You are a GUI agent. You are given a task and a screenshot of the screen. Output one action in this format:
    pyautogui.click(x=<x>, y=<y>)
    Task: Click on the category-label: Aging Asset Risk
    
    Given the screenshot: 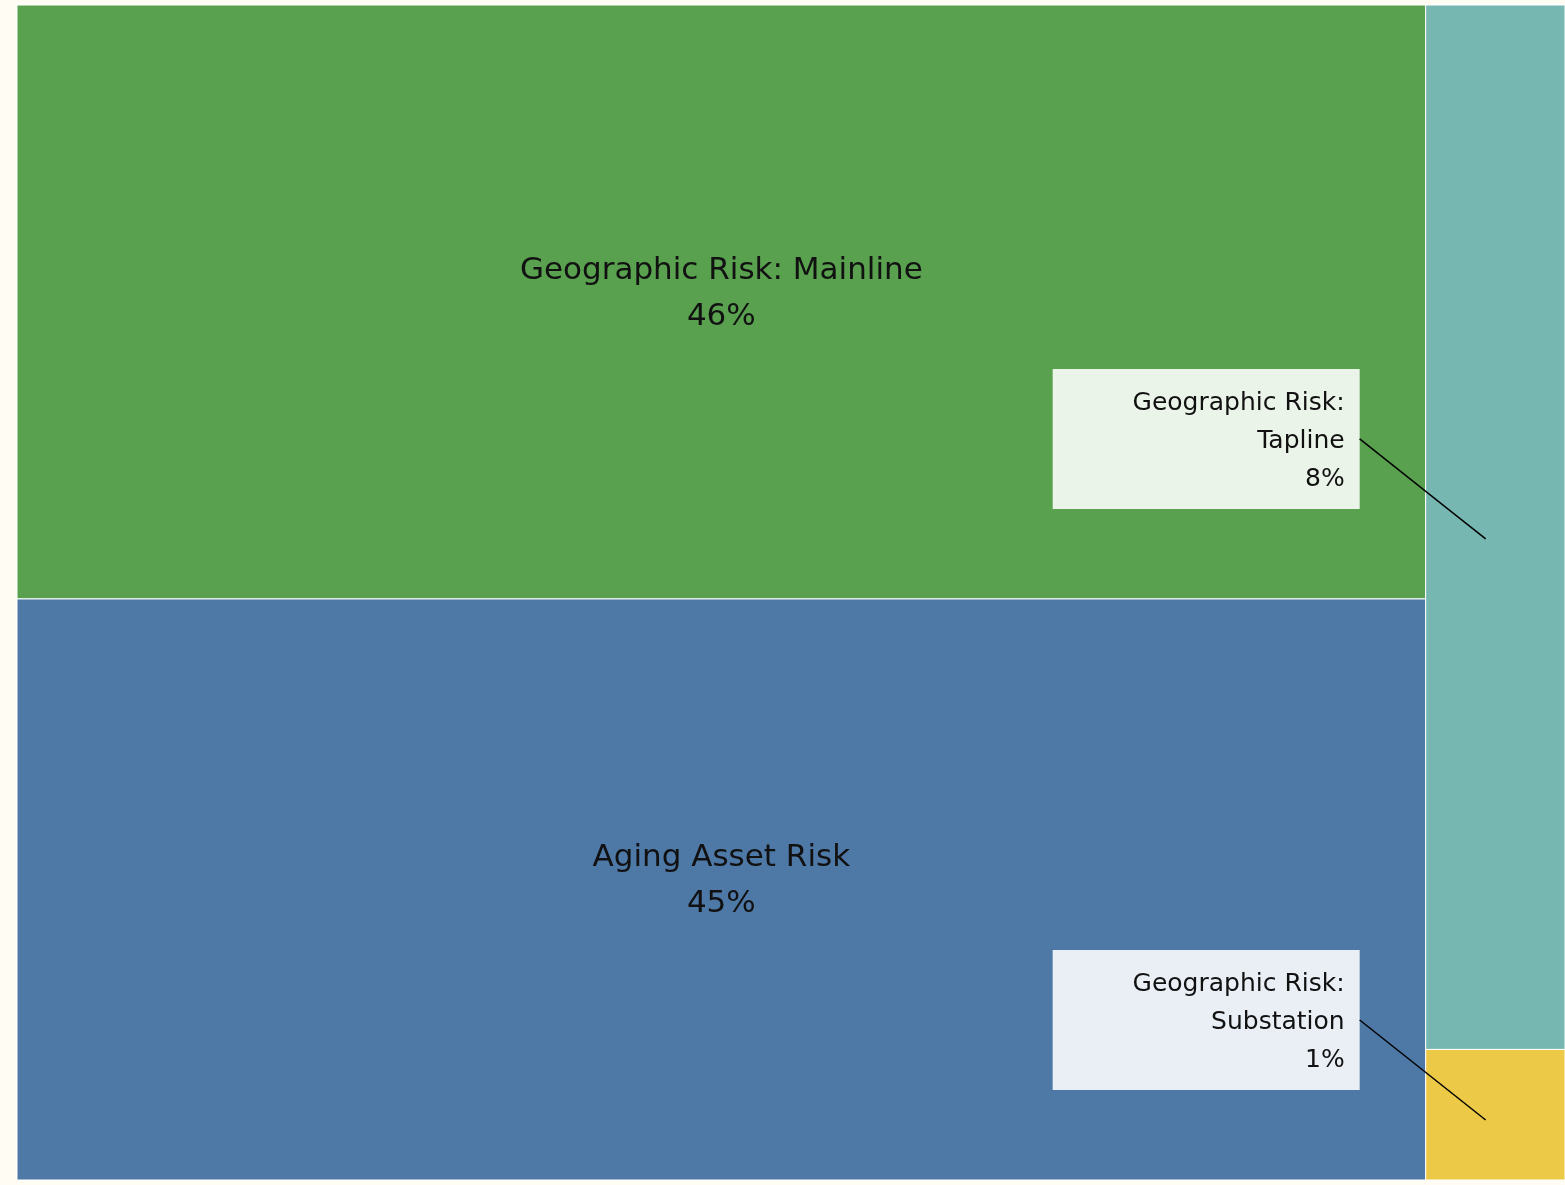 What is the action you would take?
    pyautogui.click(x=721, y=855)
    